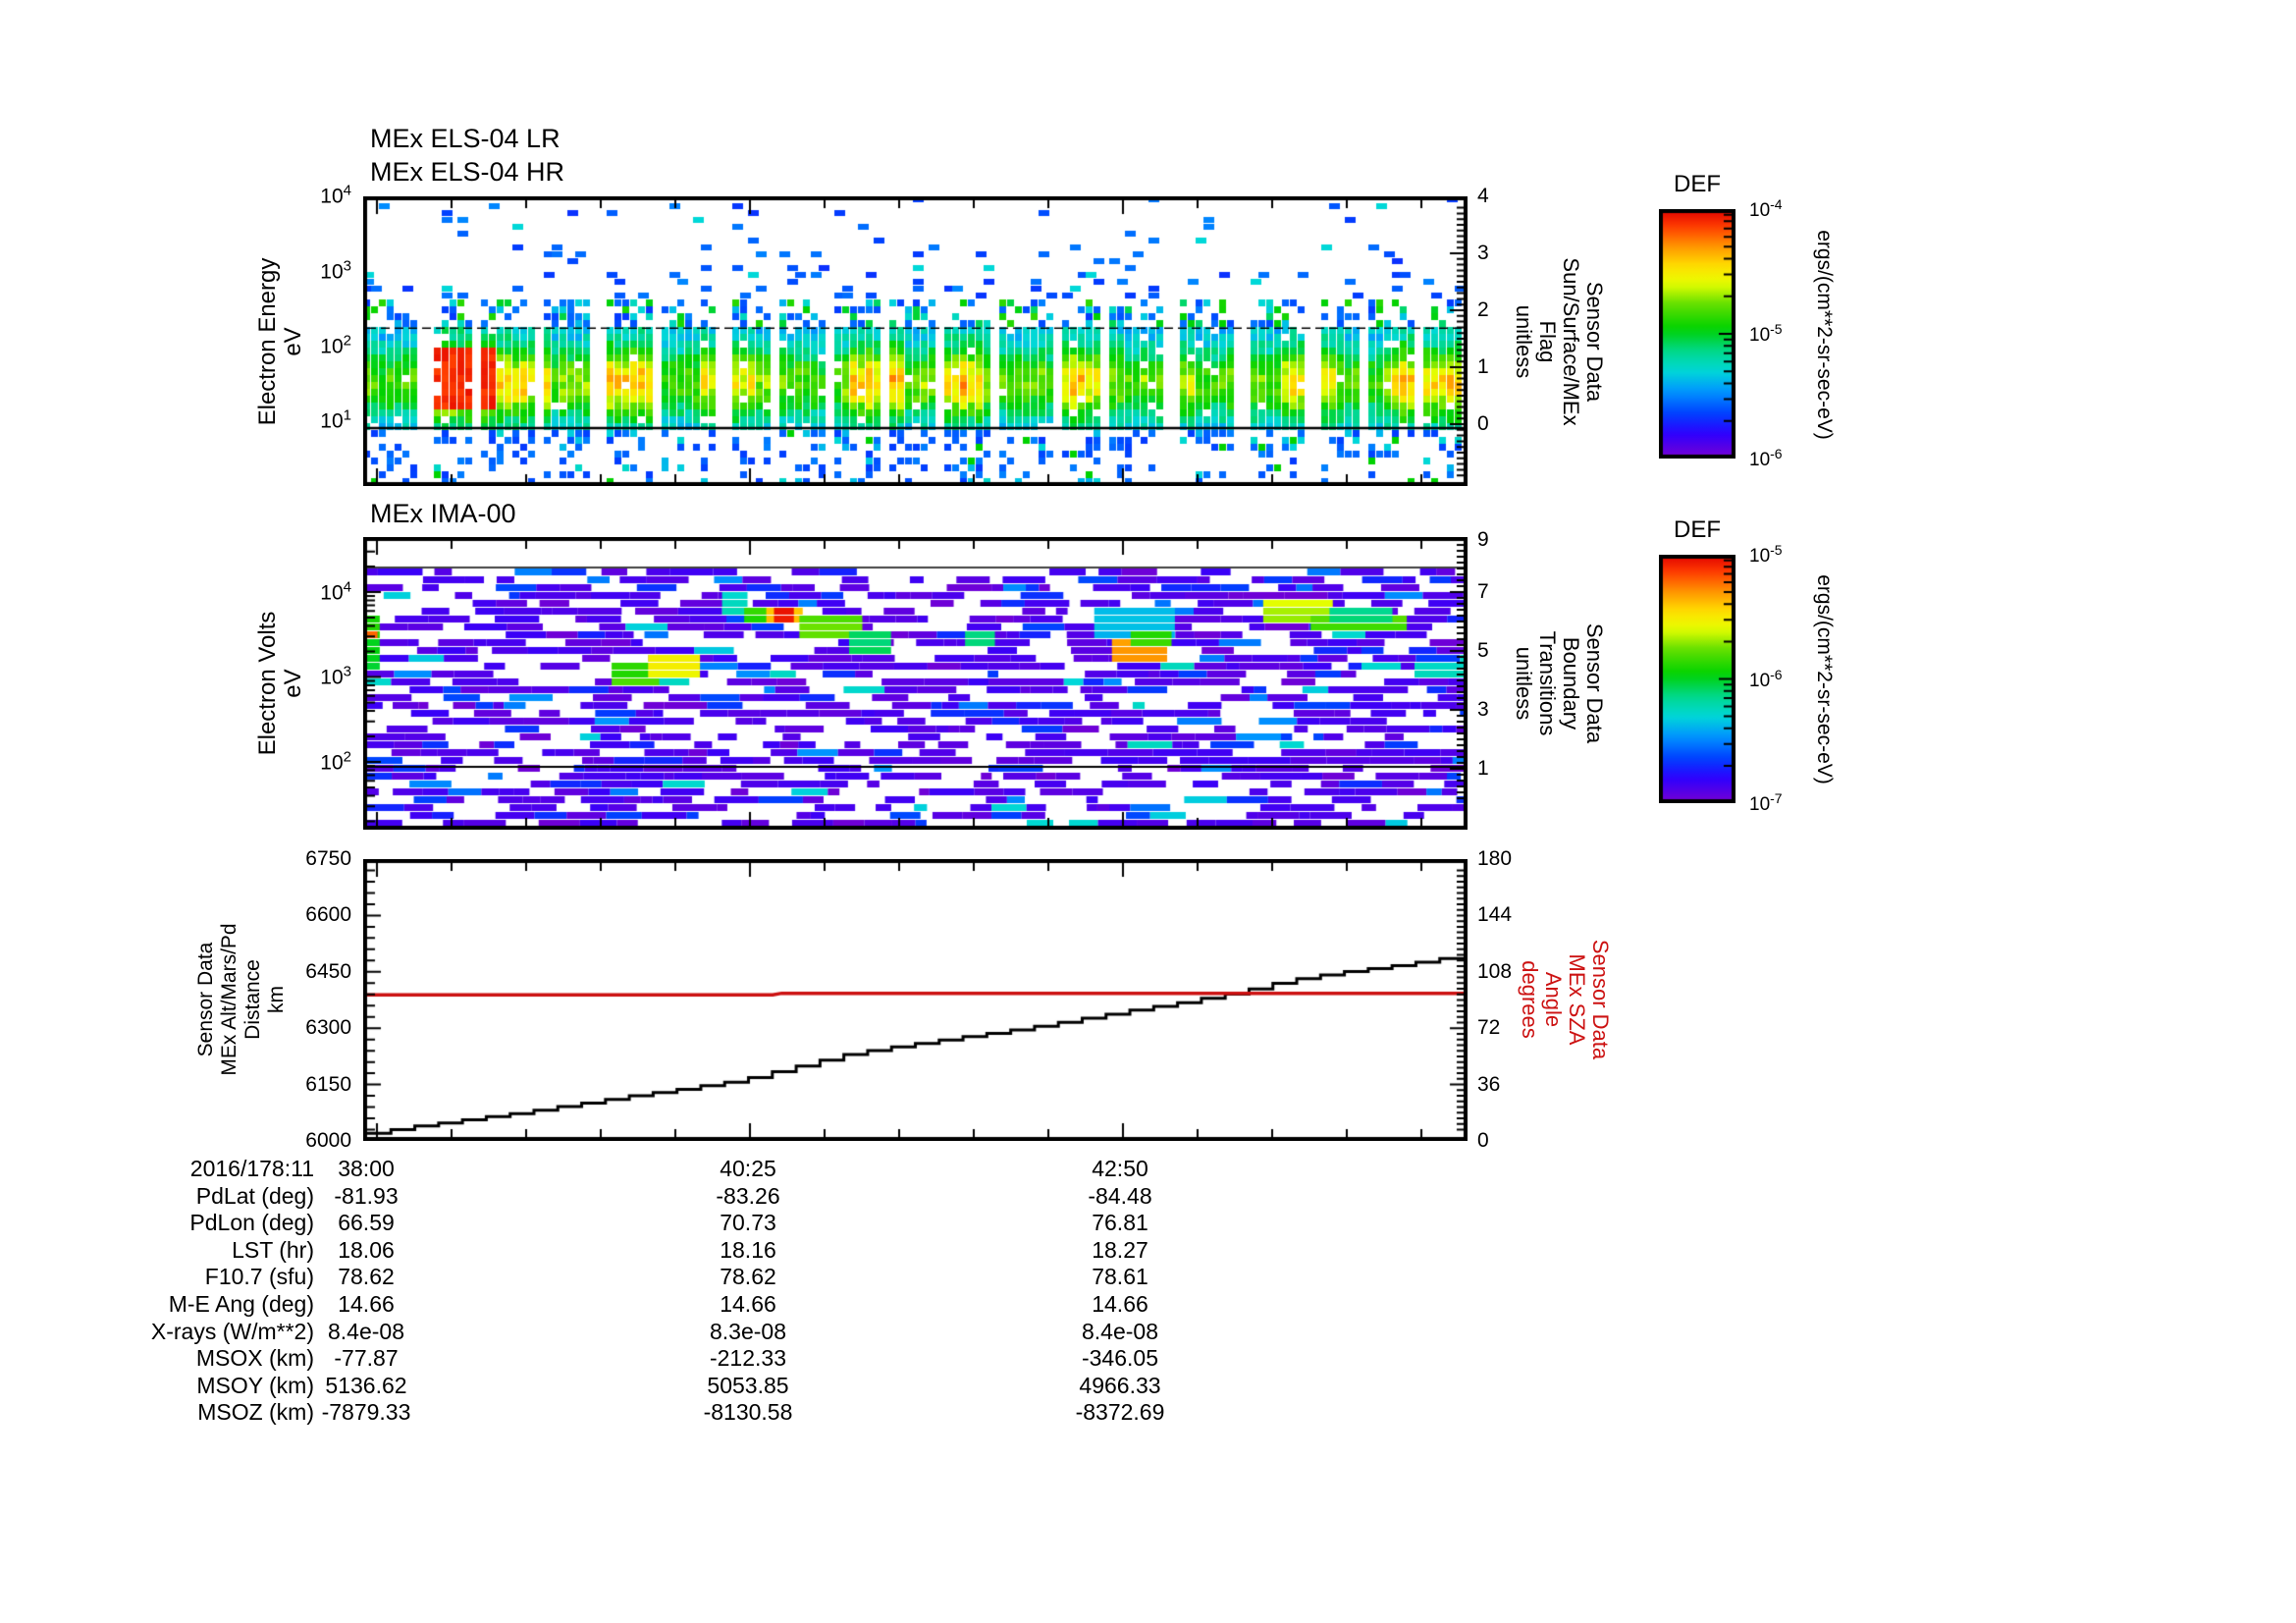  I want to click on line-y-tick-label: 6300, so click(328, 1027).